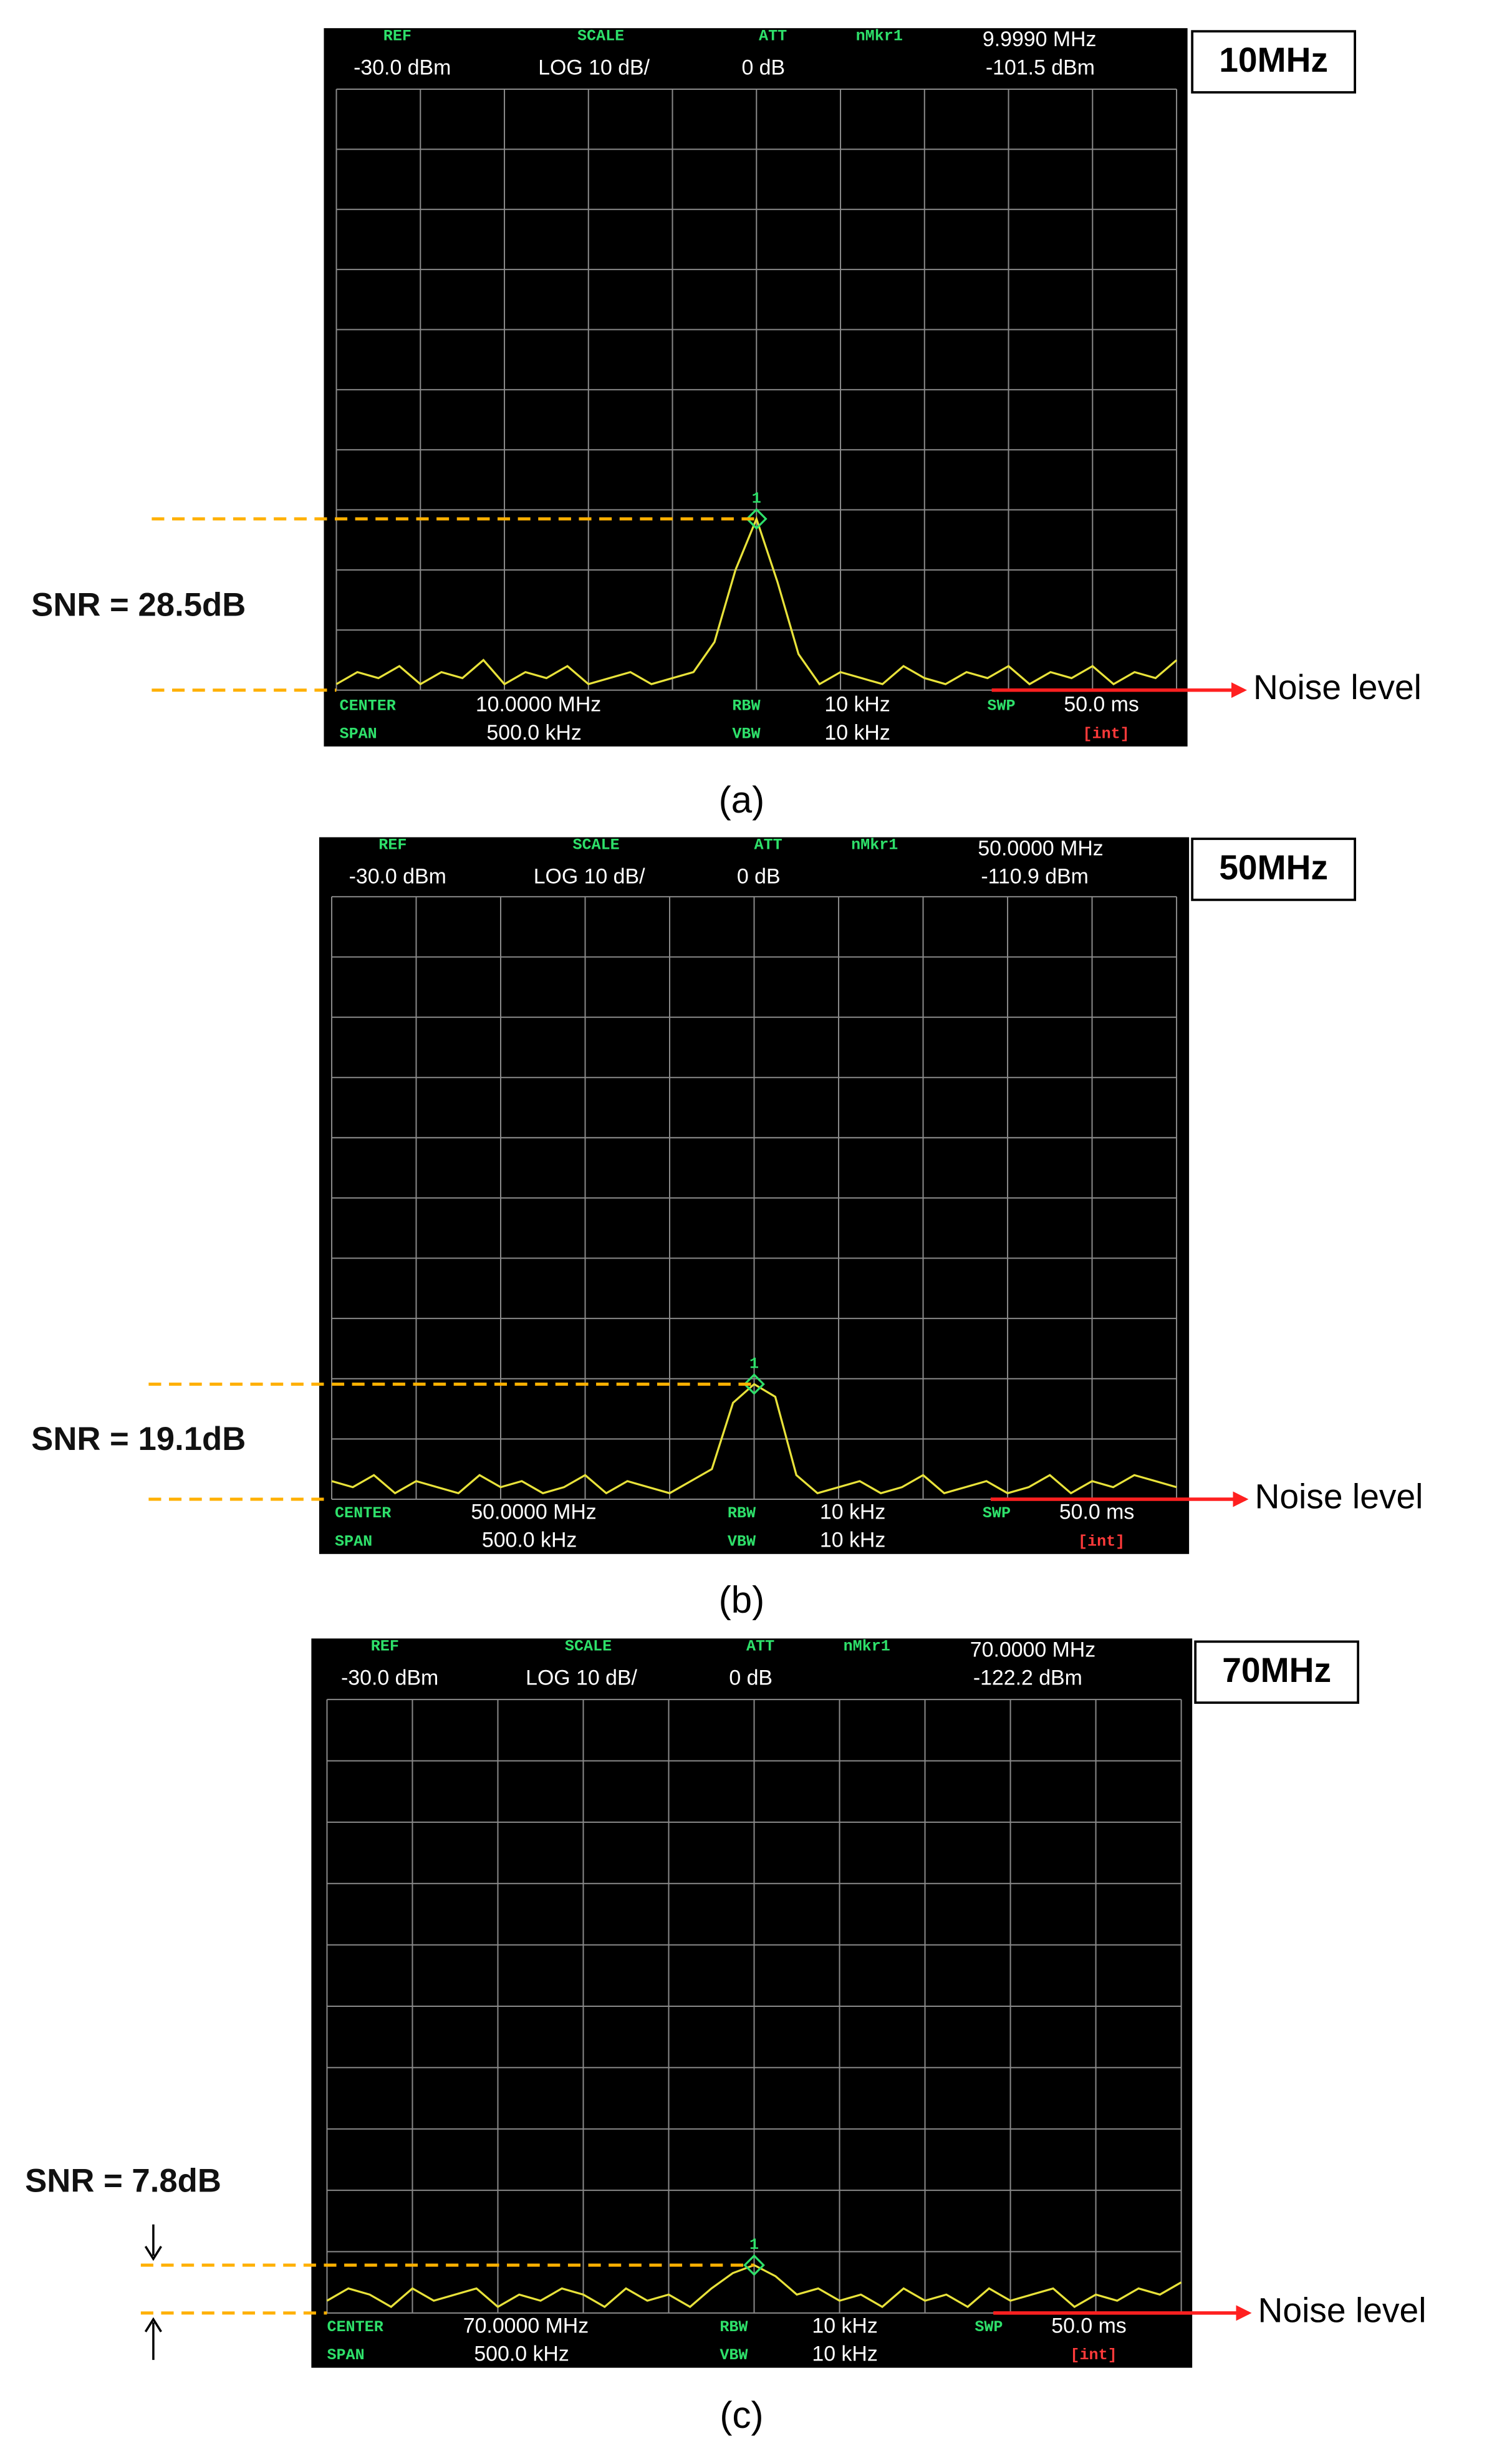 This screenshot has width=1502, height=2464. I want to click on header-marker-freq: 50.0000 MHz, so click(1040, 849).